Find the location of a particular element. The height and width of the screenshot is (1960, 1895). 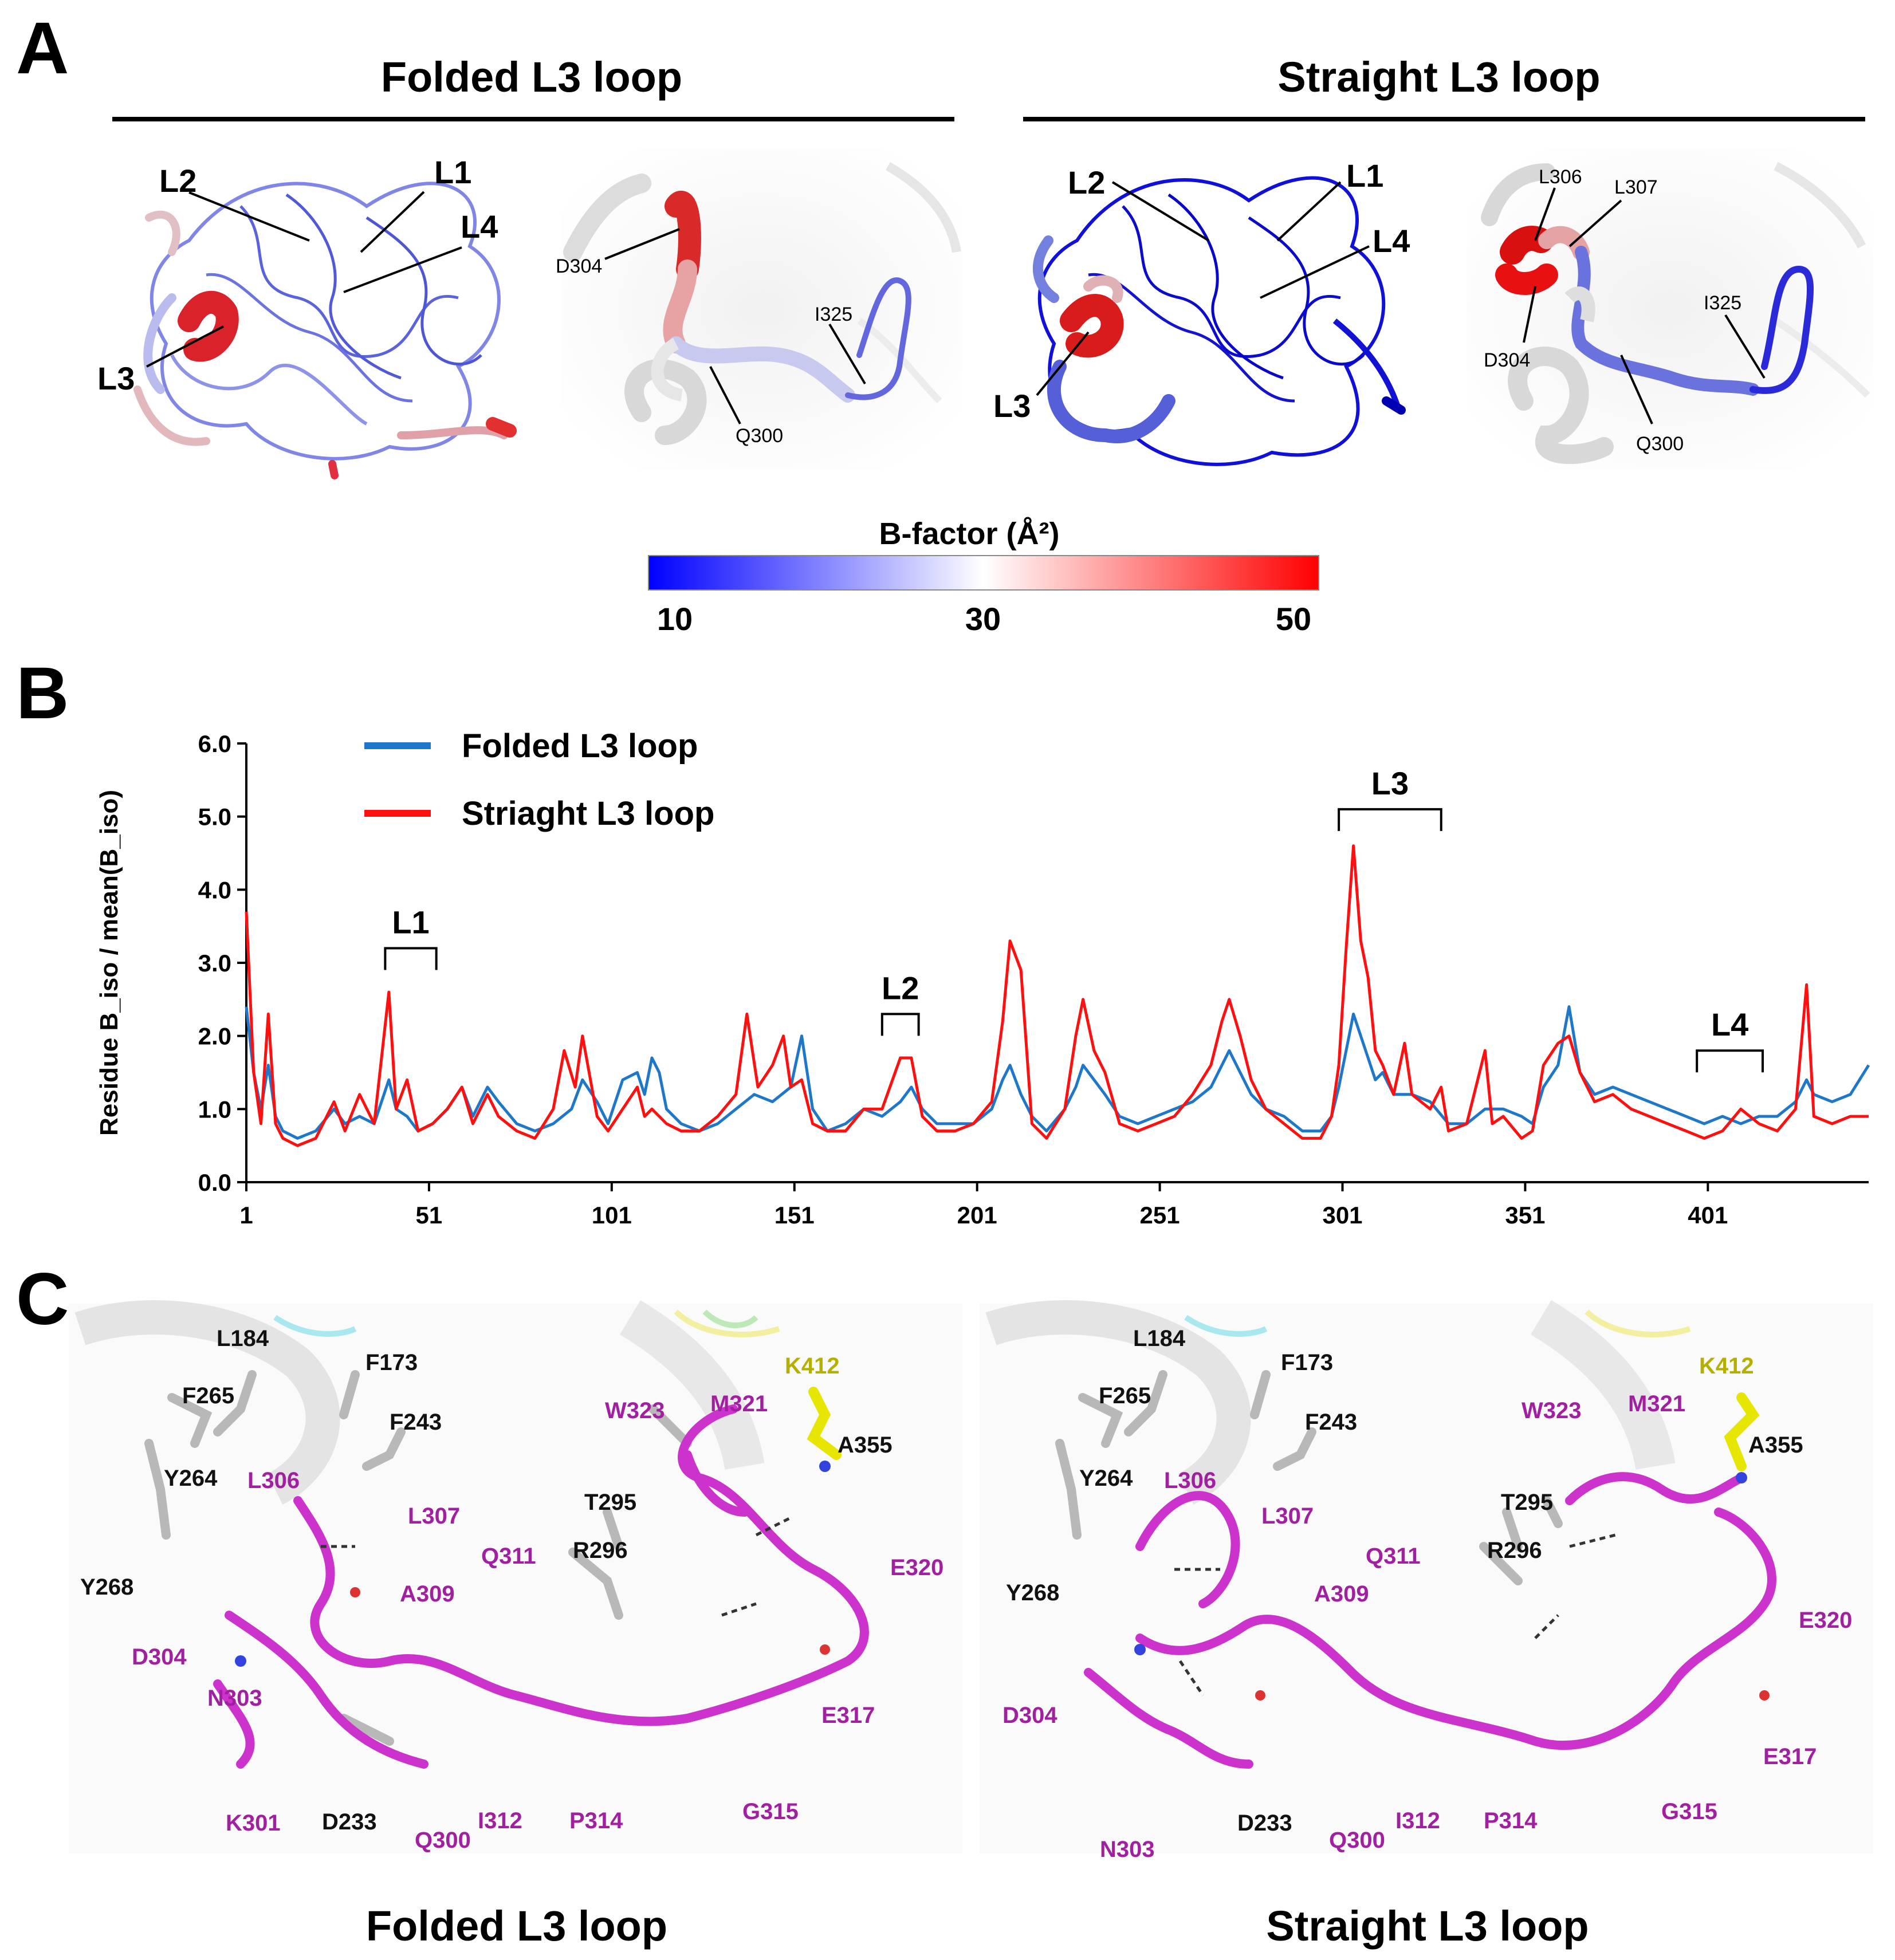

colorbar is located at coordinates (983, 573).